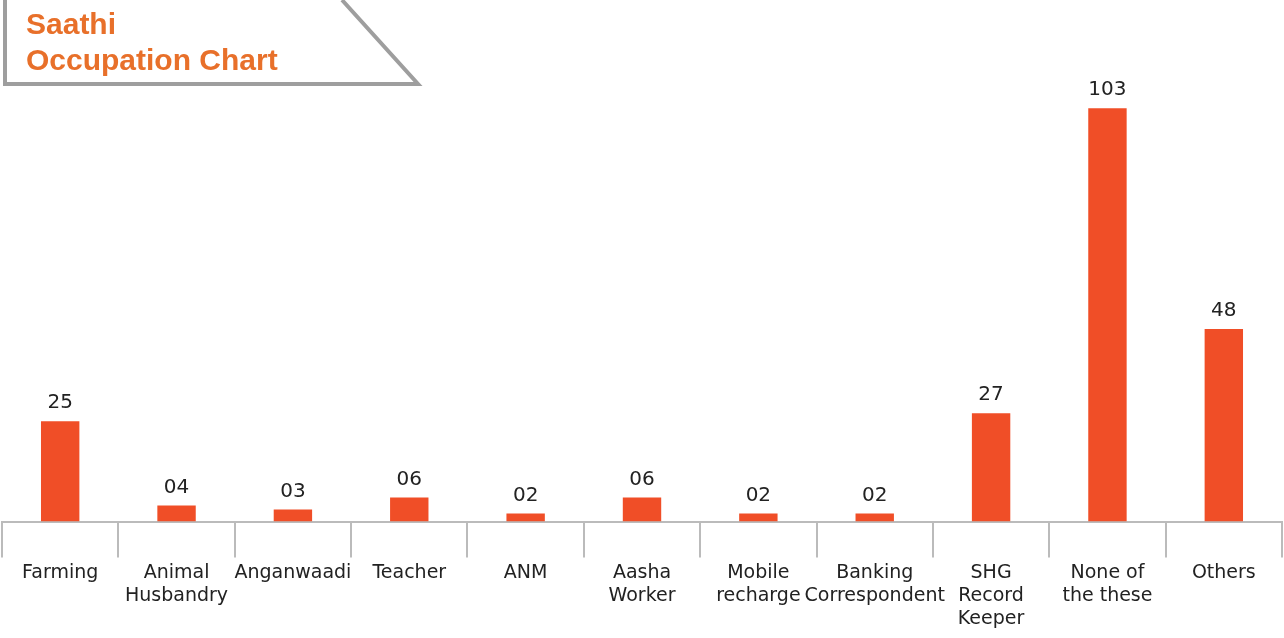 The height and width of the screenshot is (638, 1284). Describe the element at coordinates (177, 582) in the screenshot. I see `x-tick-label: Animal Husbandry` at that location.